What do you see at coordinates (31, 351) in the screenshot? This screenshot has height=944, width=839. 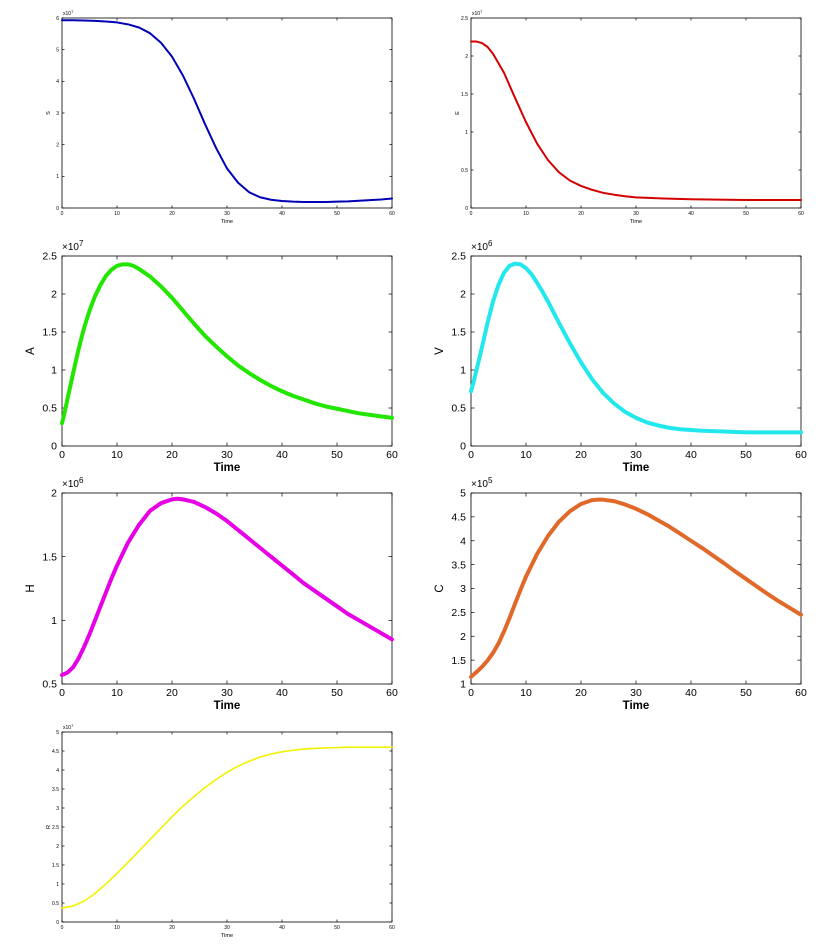 I see `y-axis-label: A` at bounding box center [31, 351].